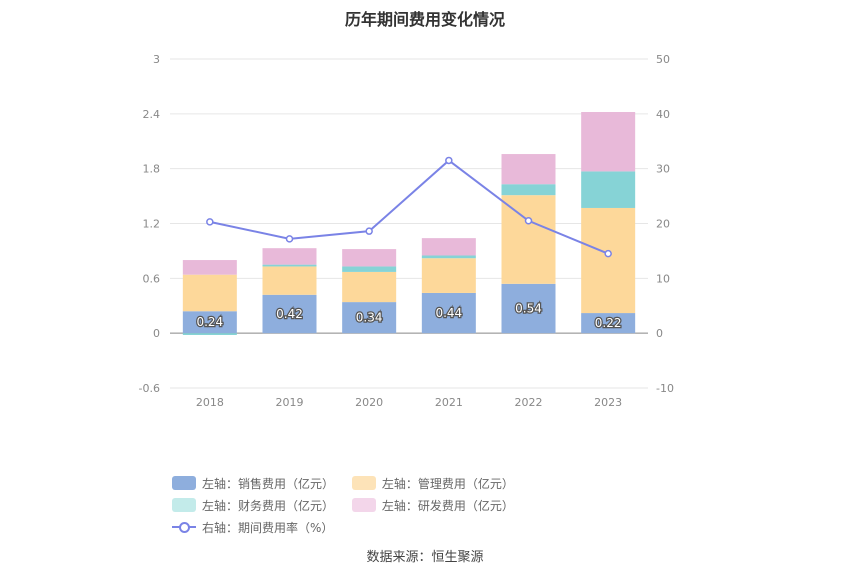 This screenshot has width=850, height=575. What do you see at coordinates (447, 483) in the screenshot?
I see `legend-label-admin: 左轴：管理费用（亿元）` at bounding box center [447, 483].